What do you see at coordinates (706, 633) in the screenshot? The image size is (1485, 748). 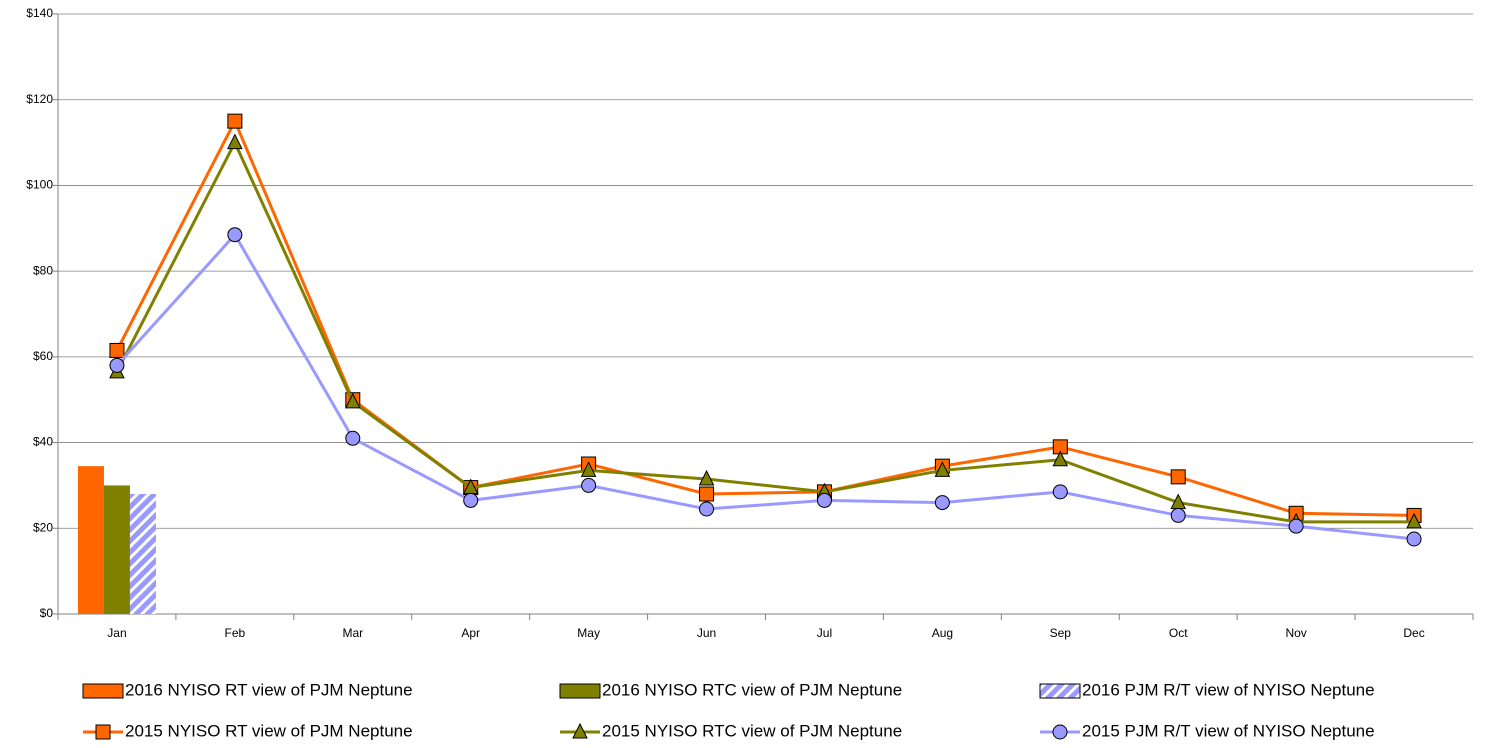 I see `x-tick-label: Jun` at bounding box center [706, 633].